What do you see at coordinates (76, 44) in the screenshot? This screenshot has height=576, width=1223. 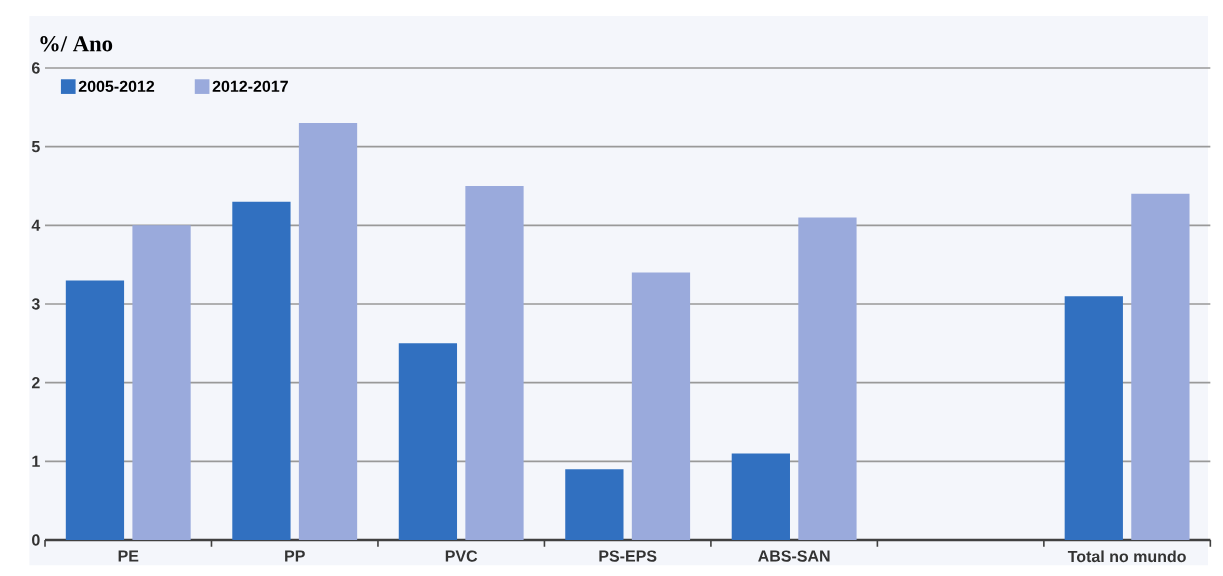 I see `y-axis-title: %/ Ano` at bounding box center [76, 44].